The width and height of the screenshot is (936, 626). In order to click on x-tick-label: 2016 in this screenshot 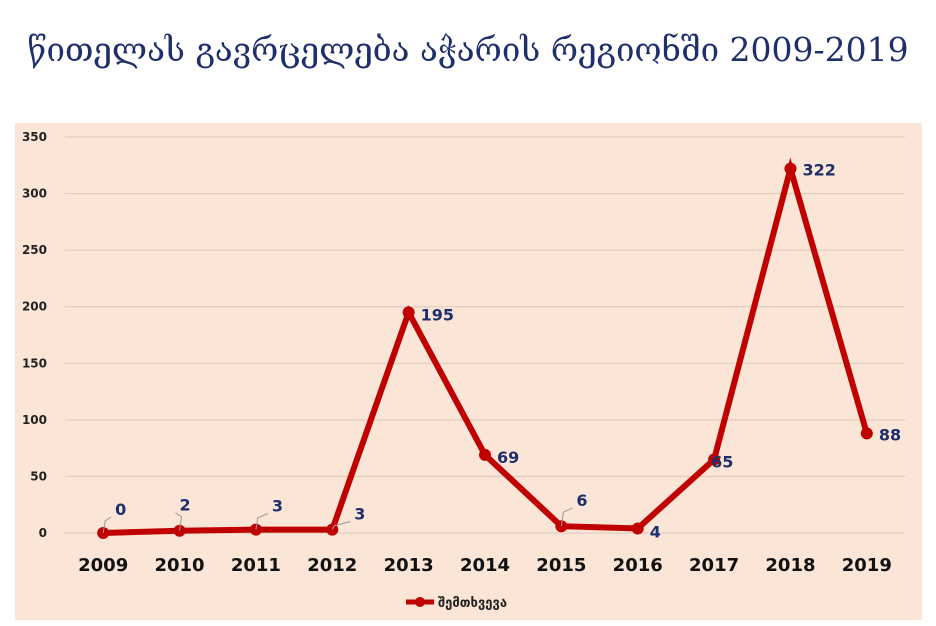, I will do `click(638, 565)`.